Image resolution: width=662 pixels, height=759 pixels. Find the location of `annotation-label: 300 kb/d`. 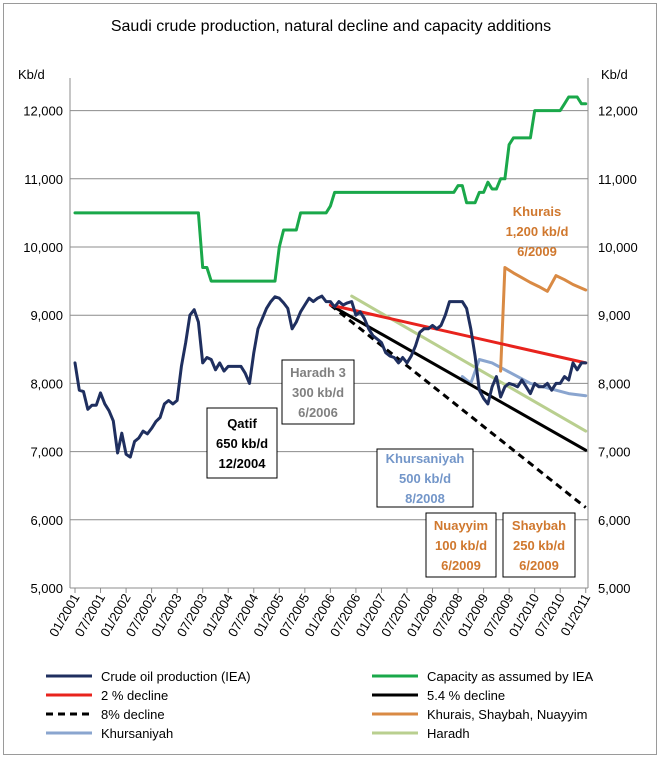

annotation-label: 300 kb/d is located at coordinates (318, 392).